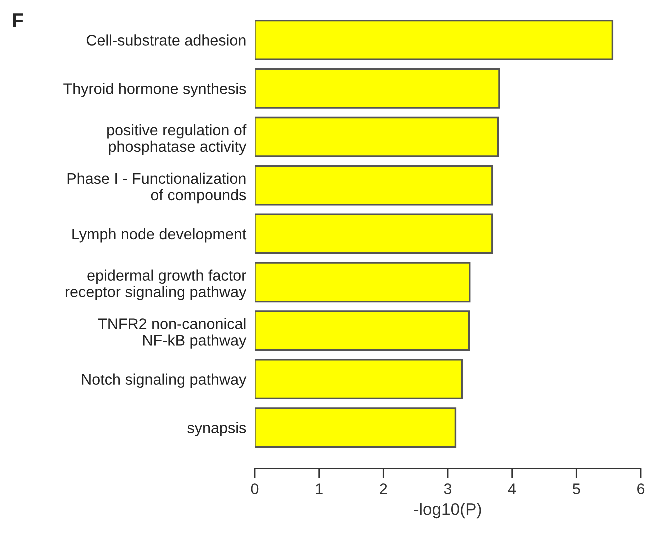  I want to click on x-tick-label: 5, so click(576, 489).